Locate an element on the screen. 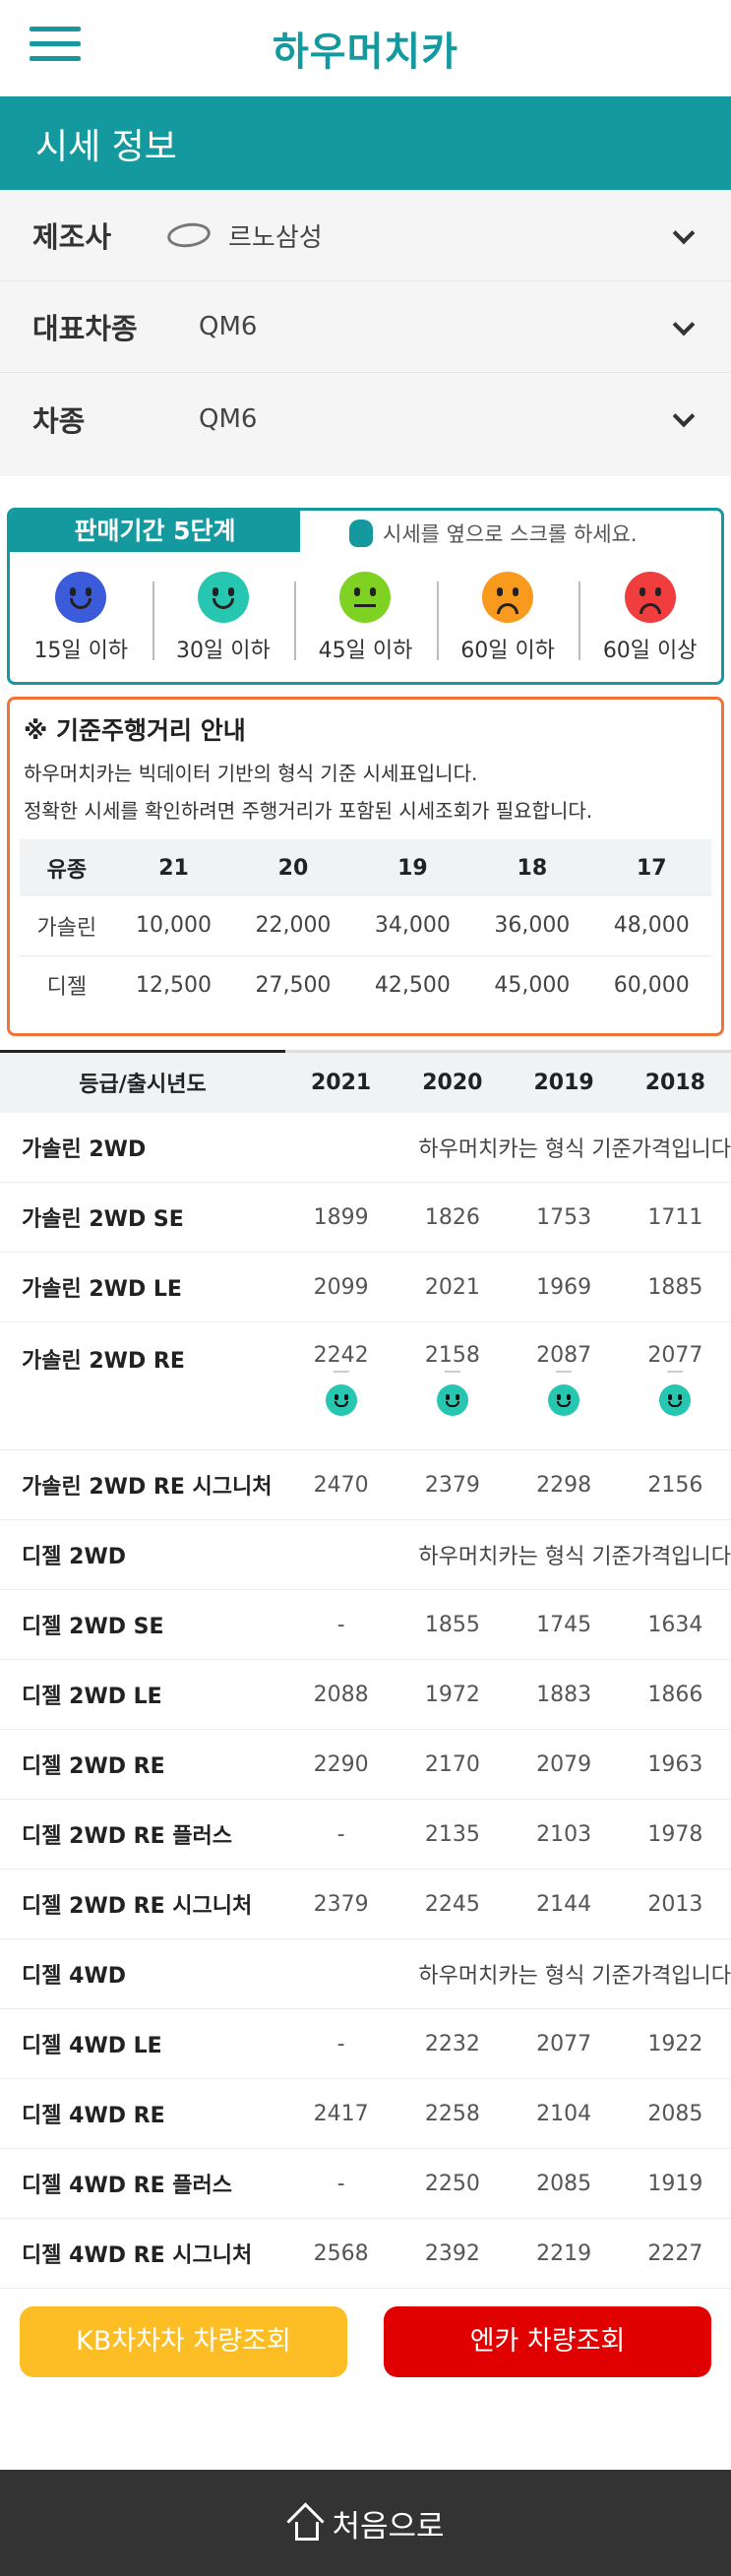  price-cell: 1745 is located at coordinates (564, 1624).